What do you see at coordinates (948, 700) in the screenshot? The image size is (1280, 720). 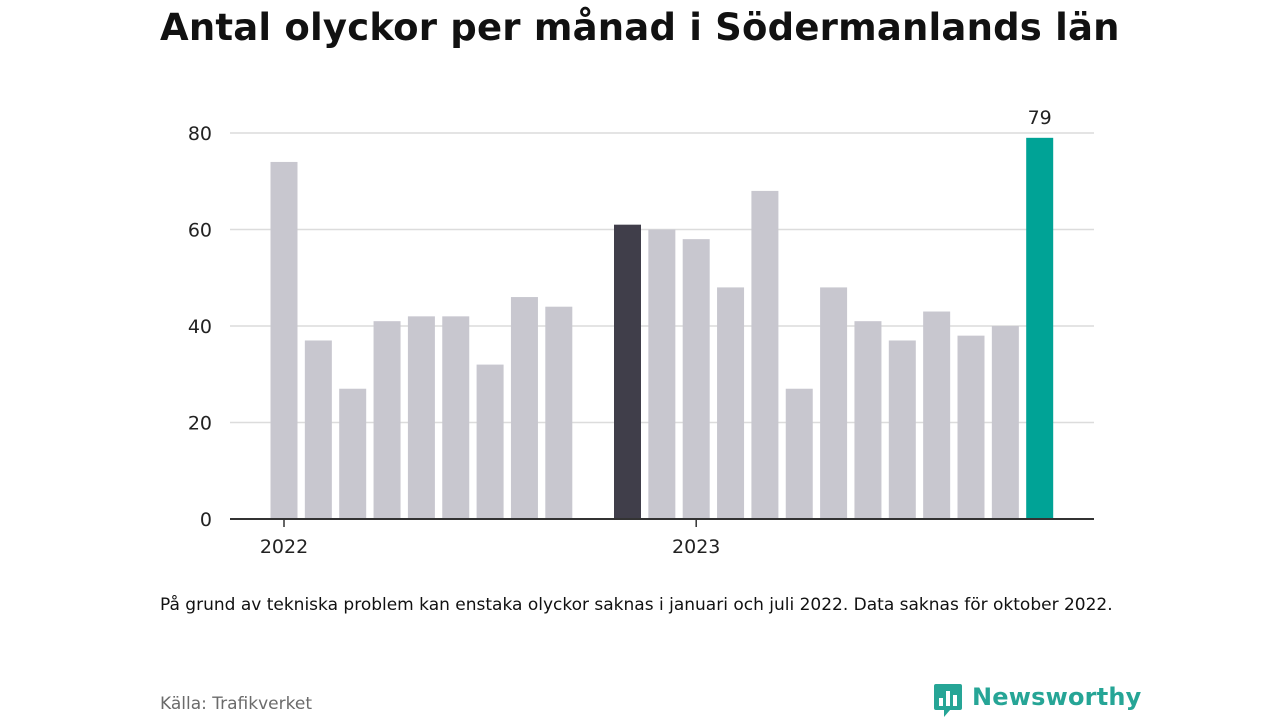 I see `newsworthy-logo-icon` at bounding box center [948, 700].